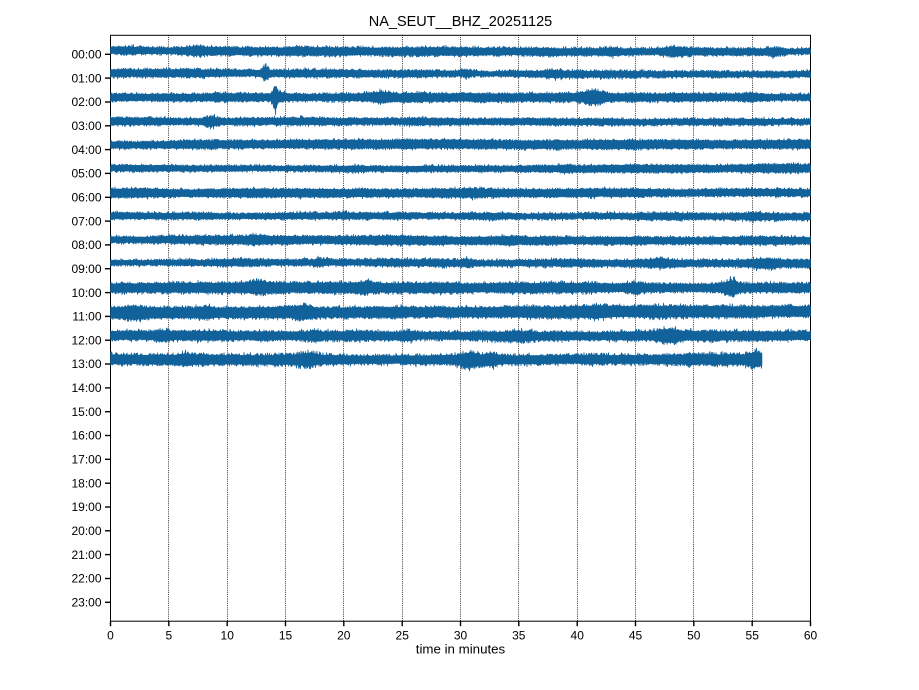 The height and width of the screenshot is (690, 919). What do you see at coordinates (86, 388) in the screenshot?
I see `svg-text: 14:00` at bounding box center [86, 388].